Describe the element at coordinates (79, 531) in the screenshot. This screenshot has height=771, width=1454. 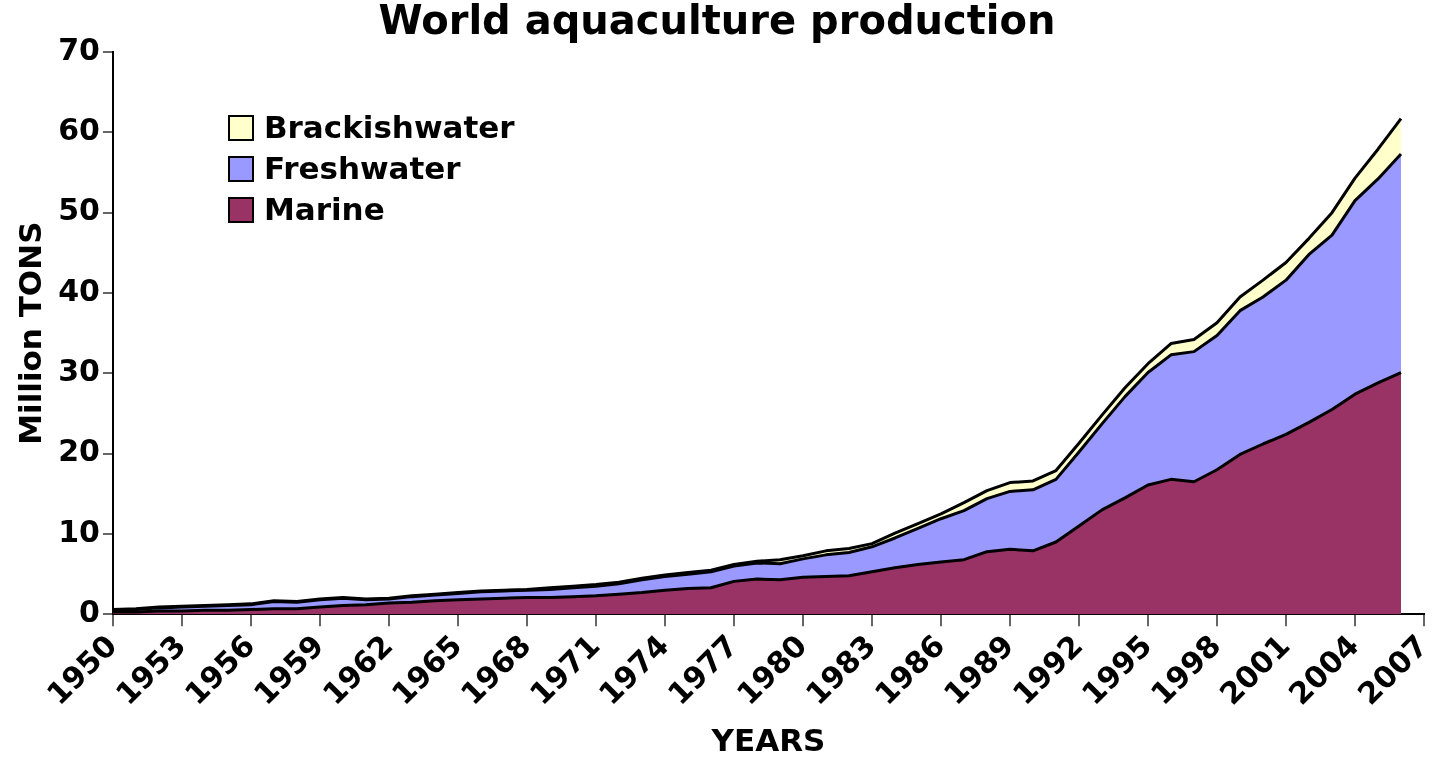
I see `y-tick-label: 10` at that location.